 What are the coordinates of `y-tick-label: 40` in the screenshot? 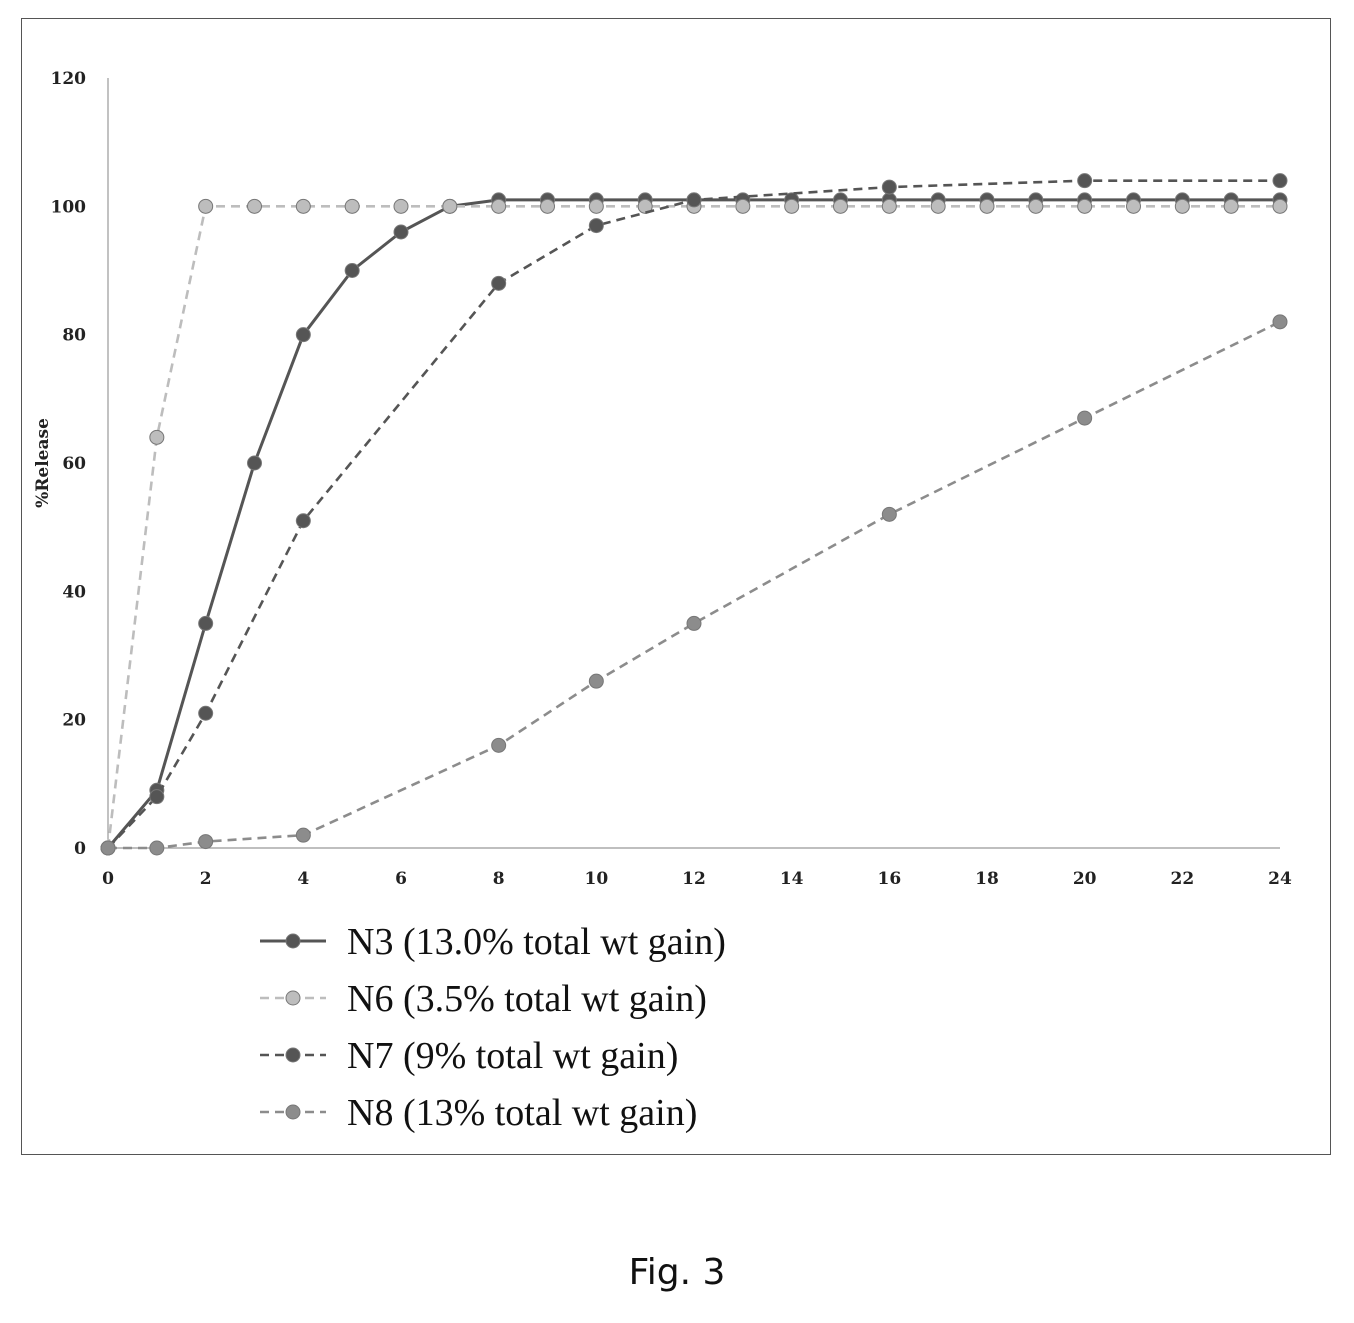 It's located at (74, 592).